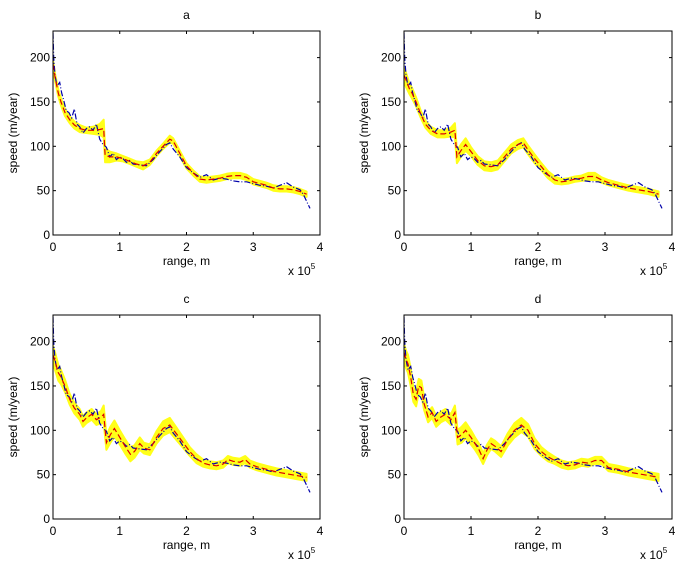 Image resolution: width=682 pixels, height=561 pixels. Describe the element at coordinates (538, 15) in the screenshot. I see `panel-title: b` at that location.